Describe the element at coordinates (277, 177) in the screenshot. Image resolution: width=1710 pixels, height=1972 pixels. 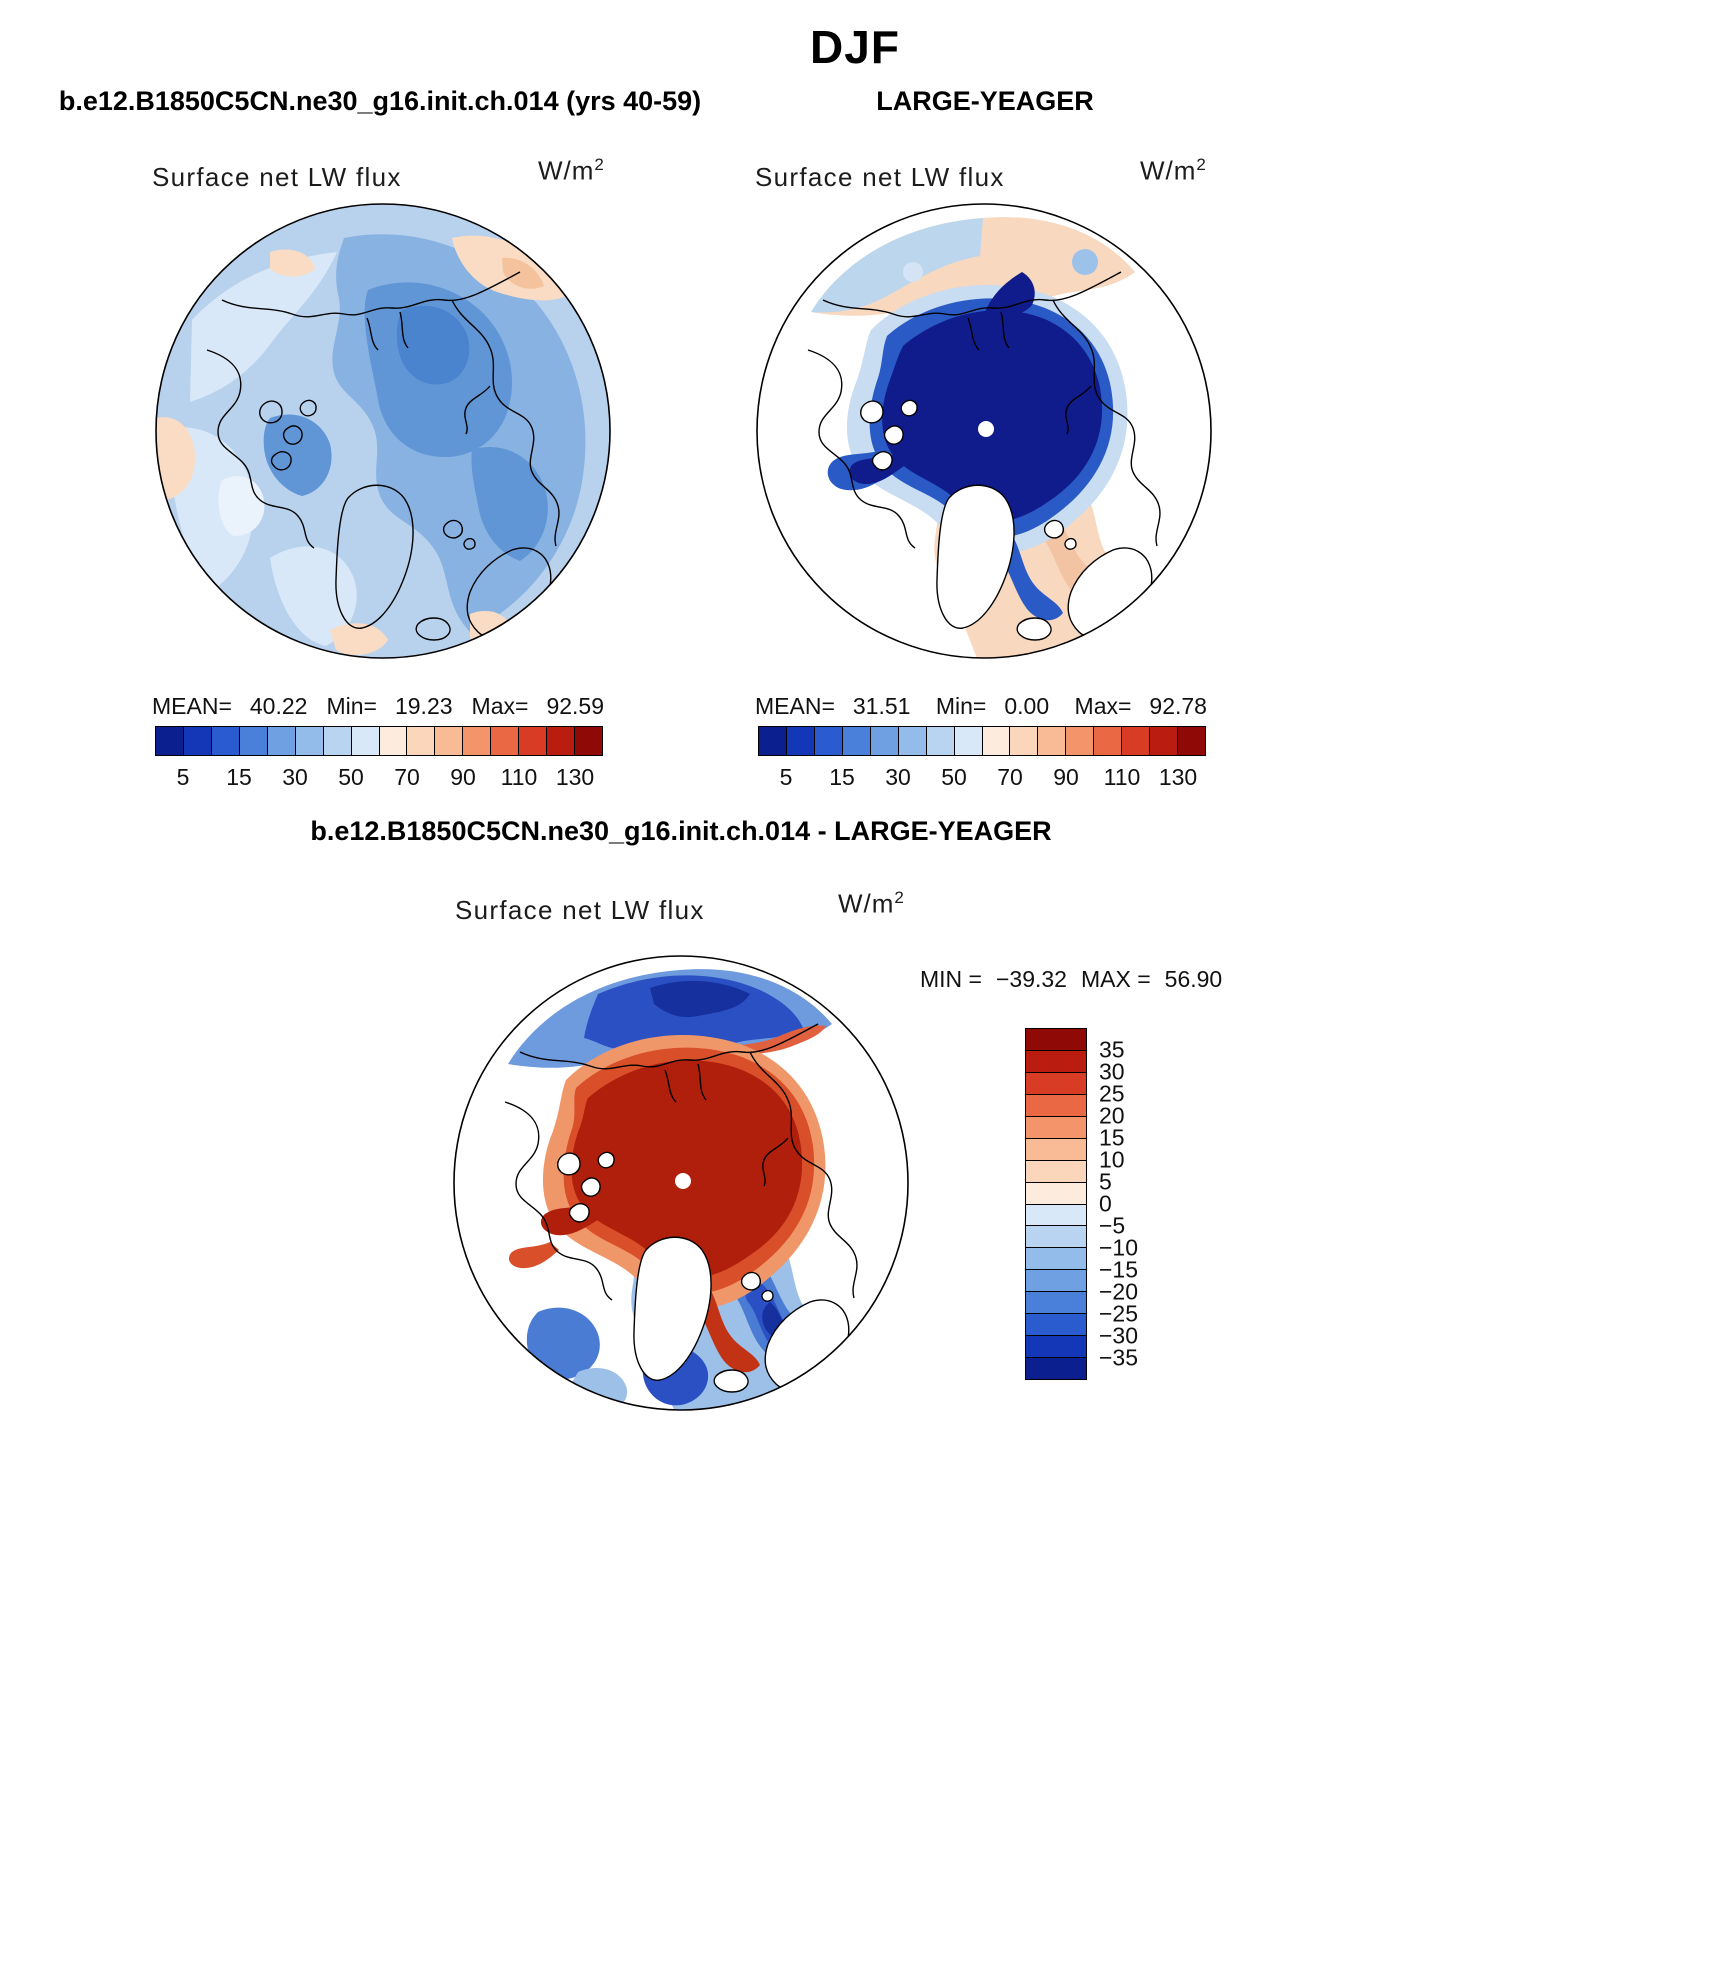
I see `model-map-title: Surface net LW flux` at that location.